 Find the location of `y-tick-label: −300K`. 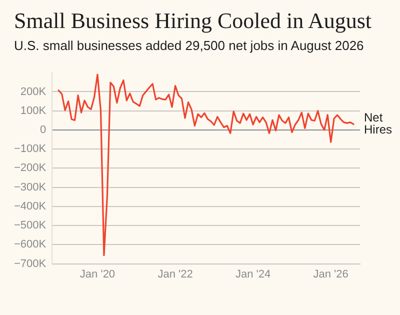

y-tick-label: −300K is located at coordinates (30, 187).